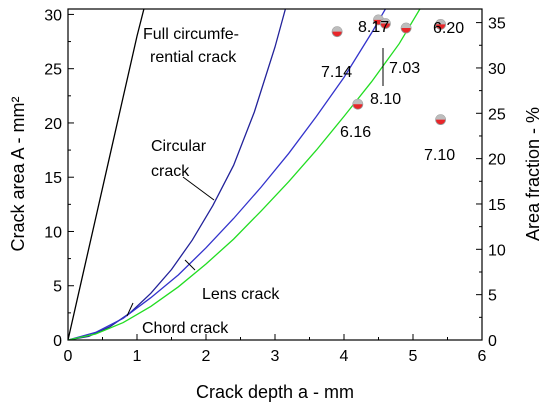 This screenshot has width=550, height=413. I want to click on y2-tick-label-30: 30, so click(497, 69).